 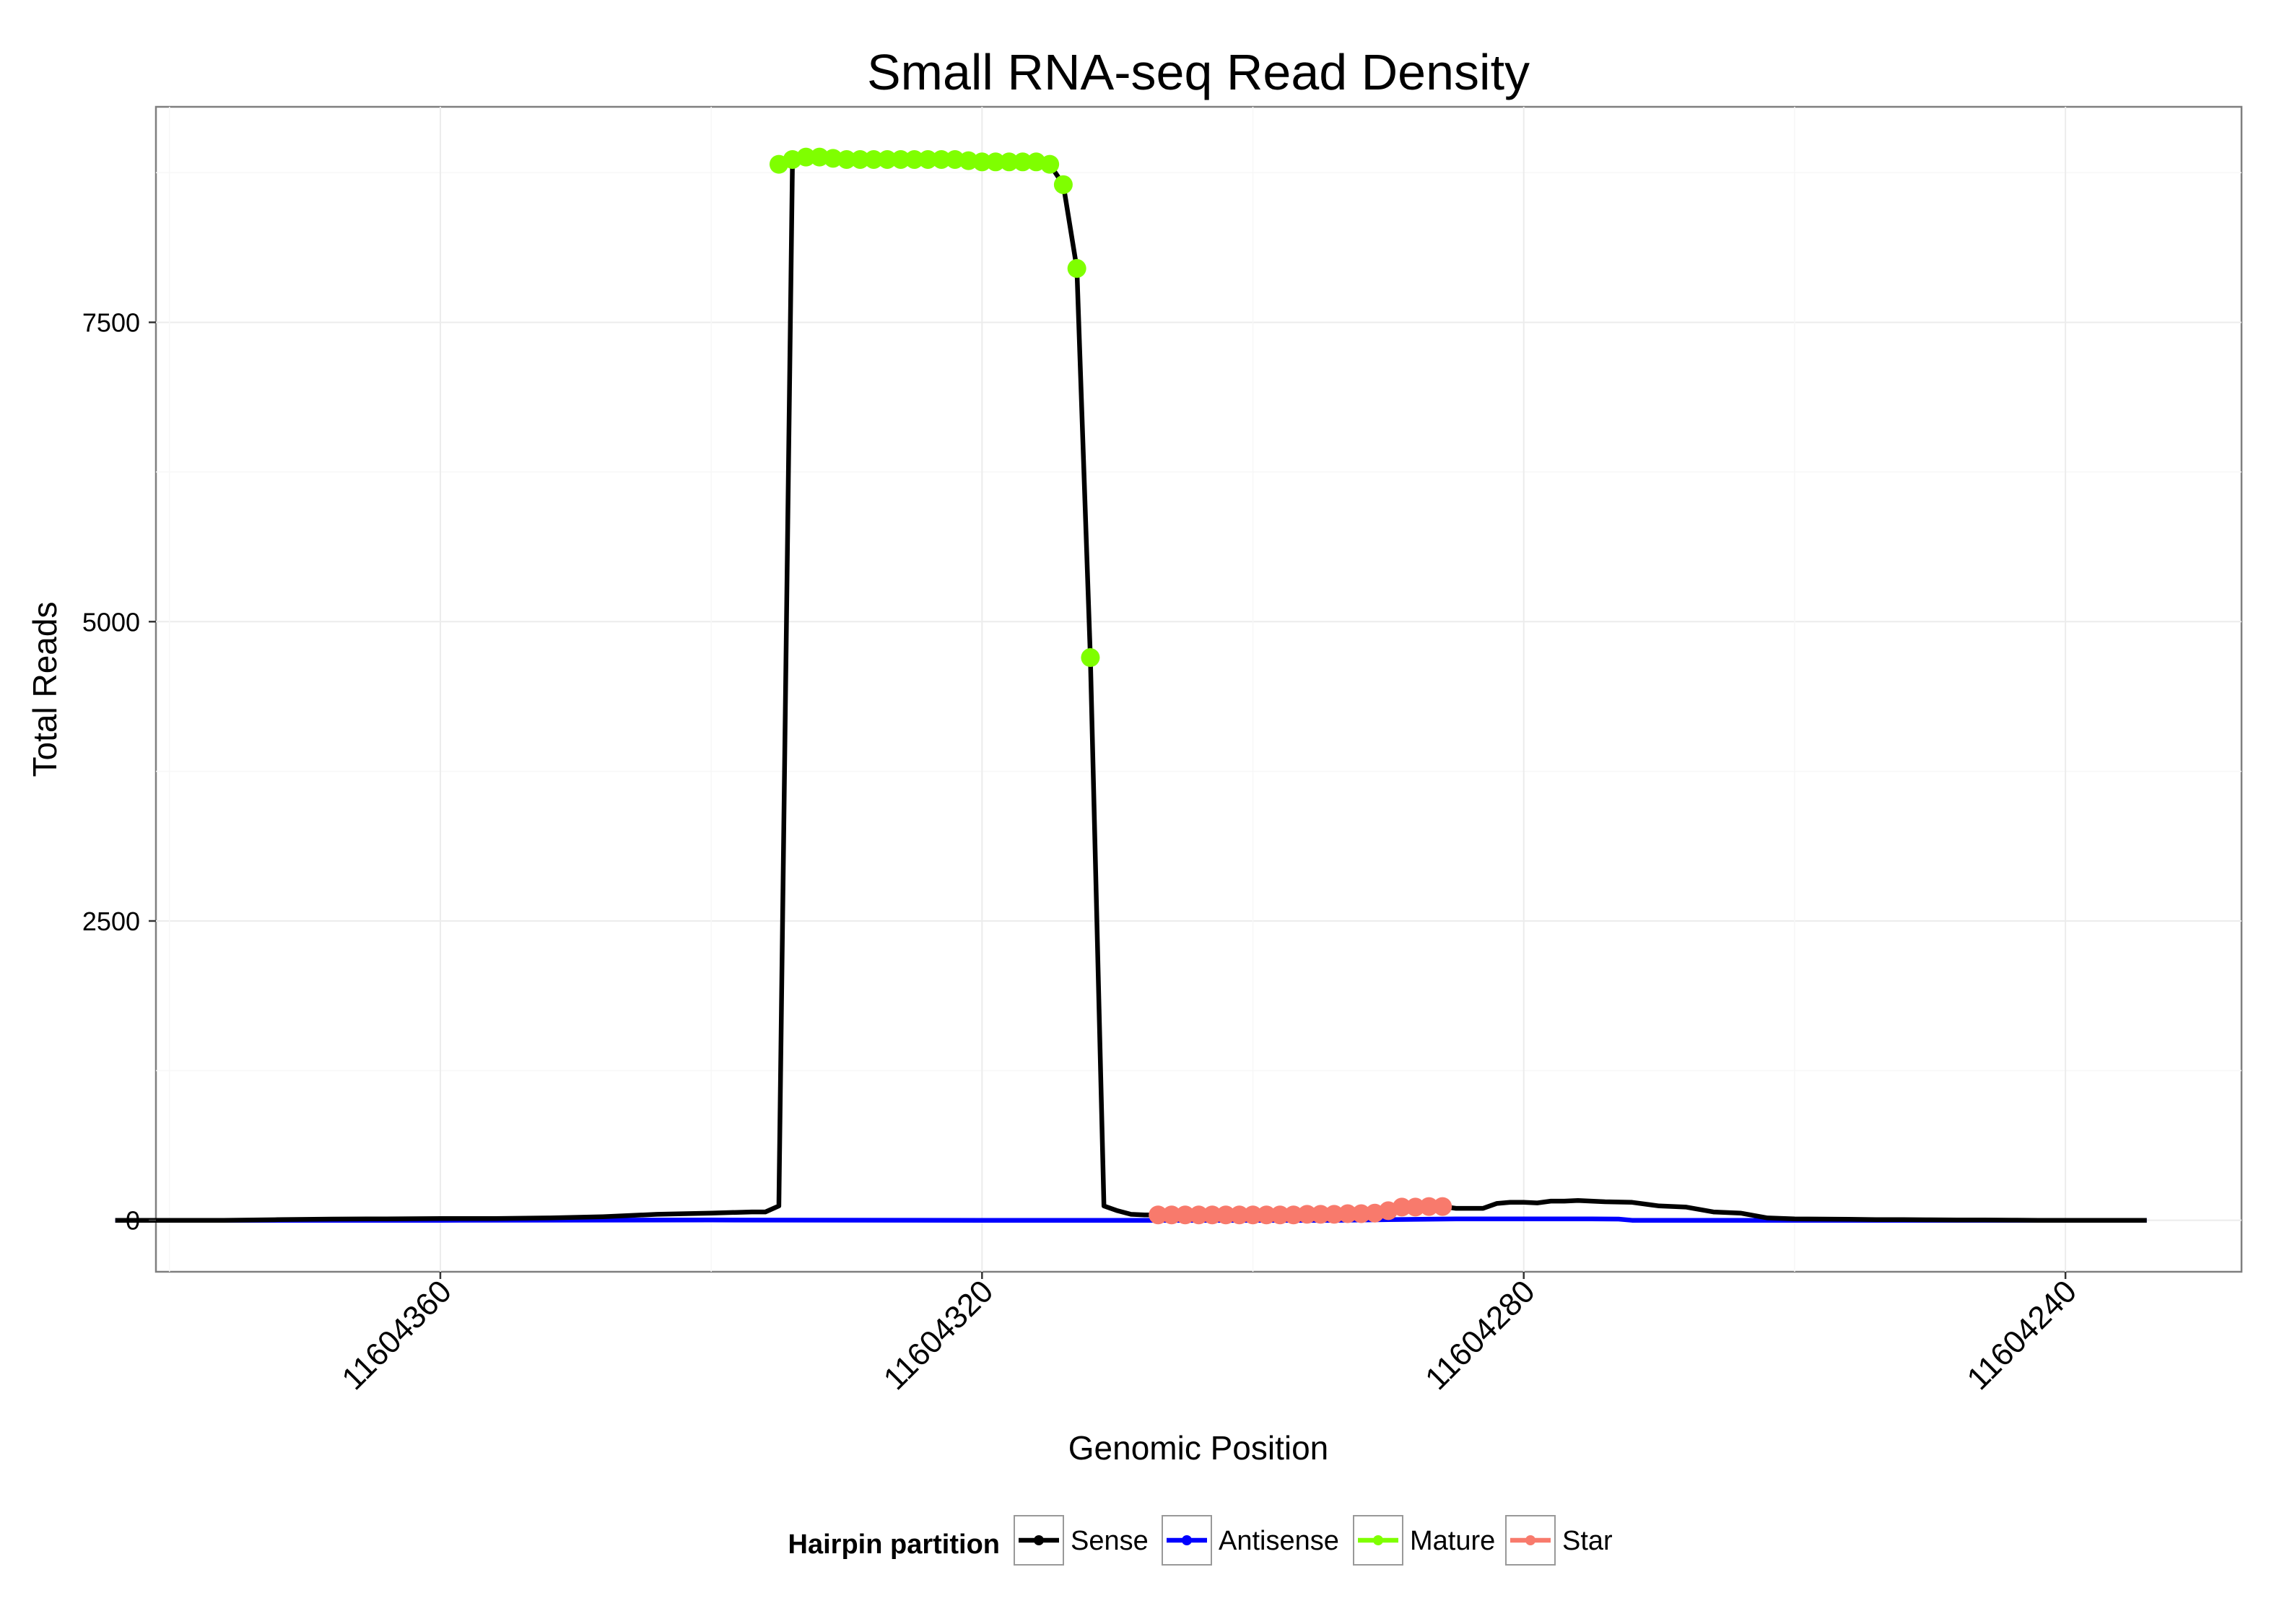 What do you see at coordinates (111, 622) in the screenshot?
I see `y-tick-label: 5000` at bounding box center [111, 622].